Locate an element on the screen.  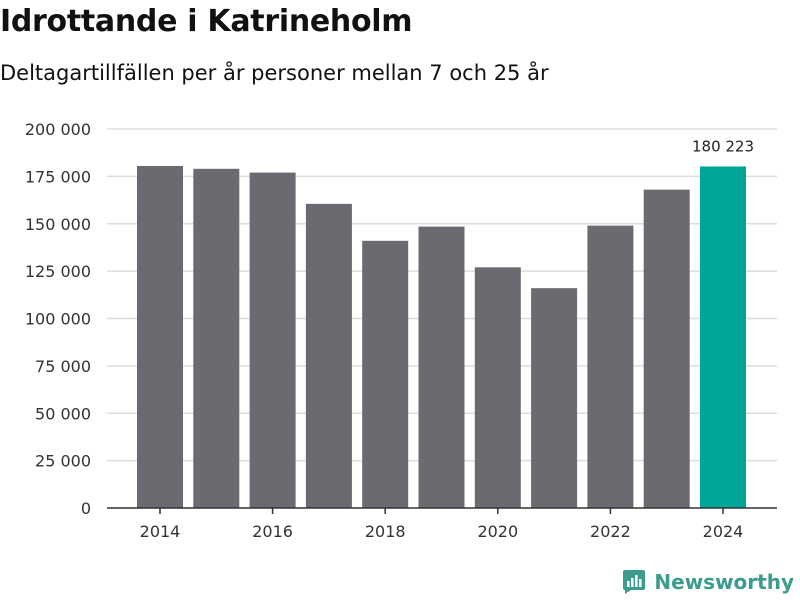
y-tick-label: 200 000 is located at coordinates (58, 129).